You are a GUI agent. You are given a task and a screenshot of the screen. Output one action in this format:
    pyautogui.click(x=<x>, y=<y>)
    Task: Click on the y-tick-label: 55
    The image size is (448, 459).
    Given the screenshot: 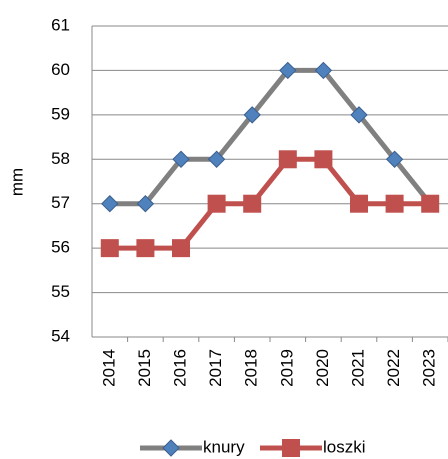 What is the action you would take?
    pyautogui.click(x=60, y=291)
    